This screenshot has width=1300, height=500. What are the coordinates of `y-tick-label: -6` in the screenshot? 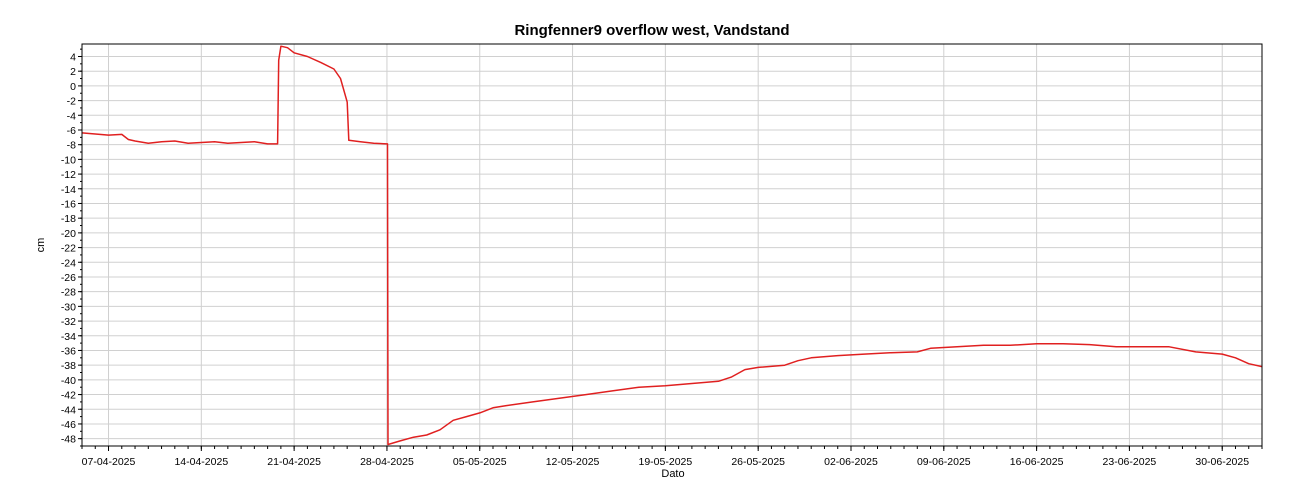 It's located at (71, 131).